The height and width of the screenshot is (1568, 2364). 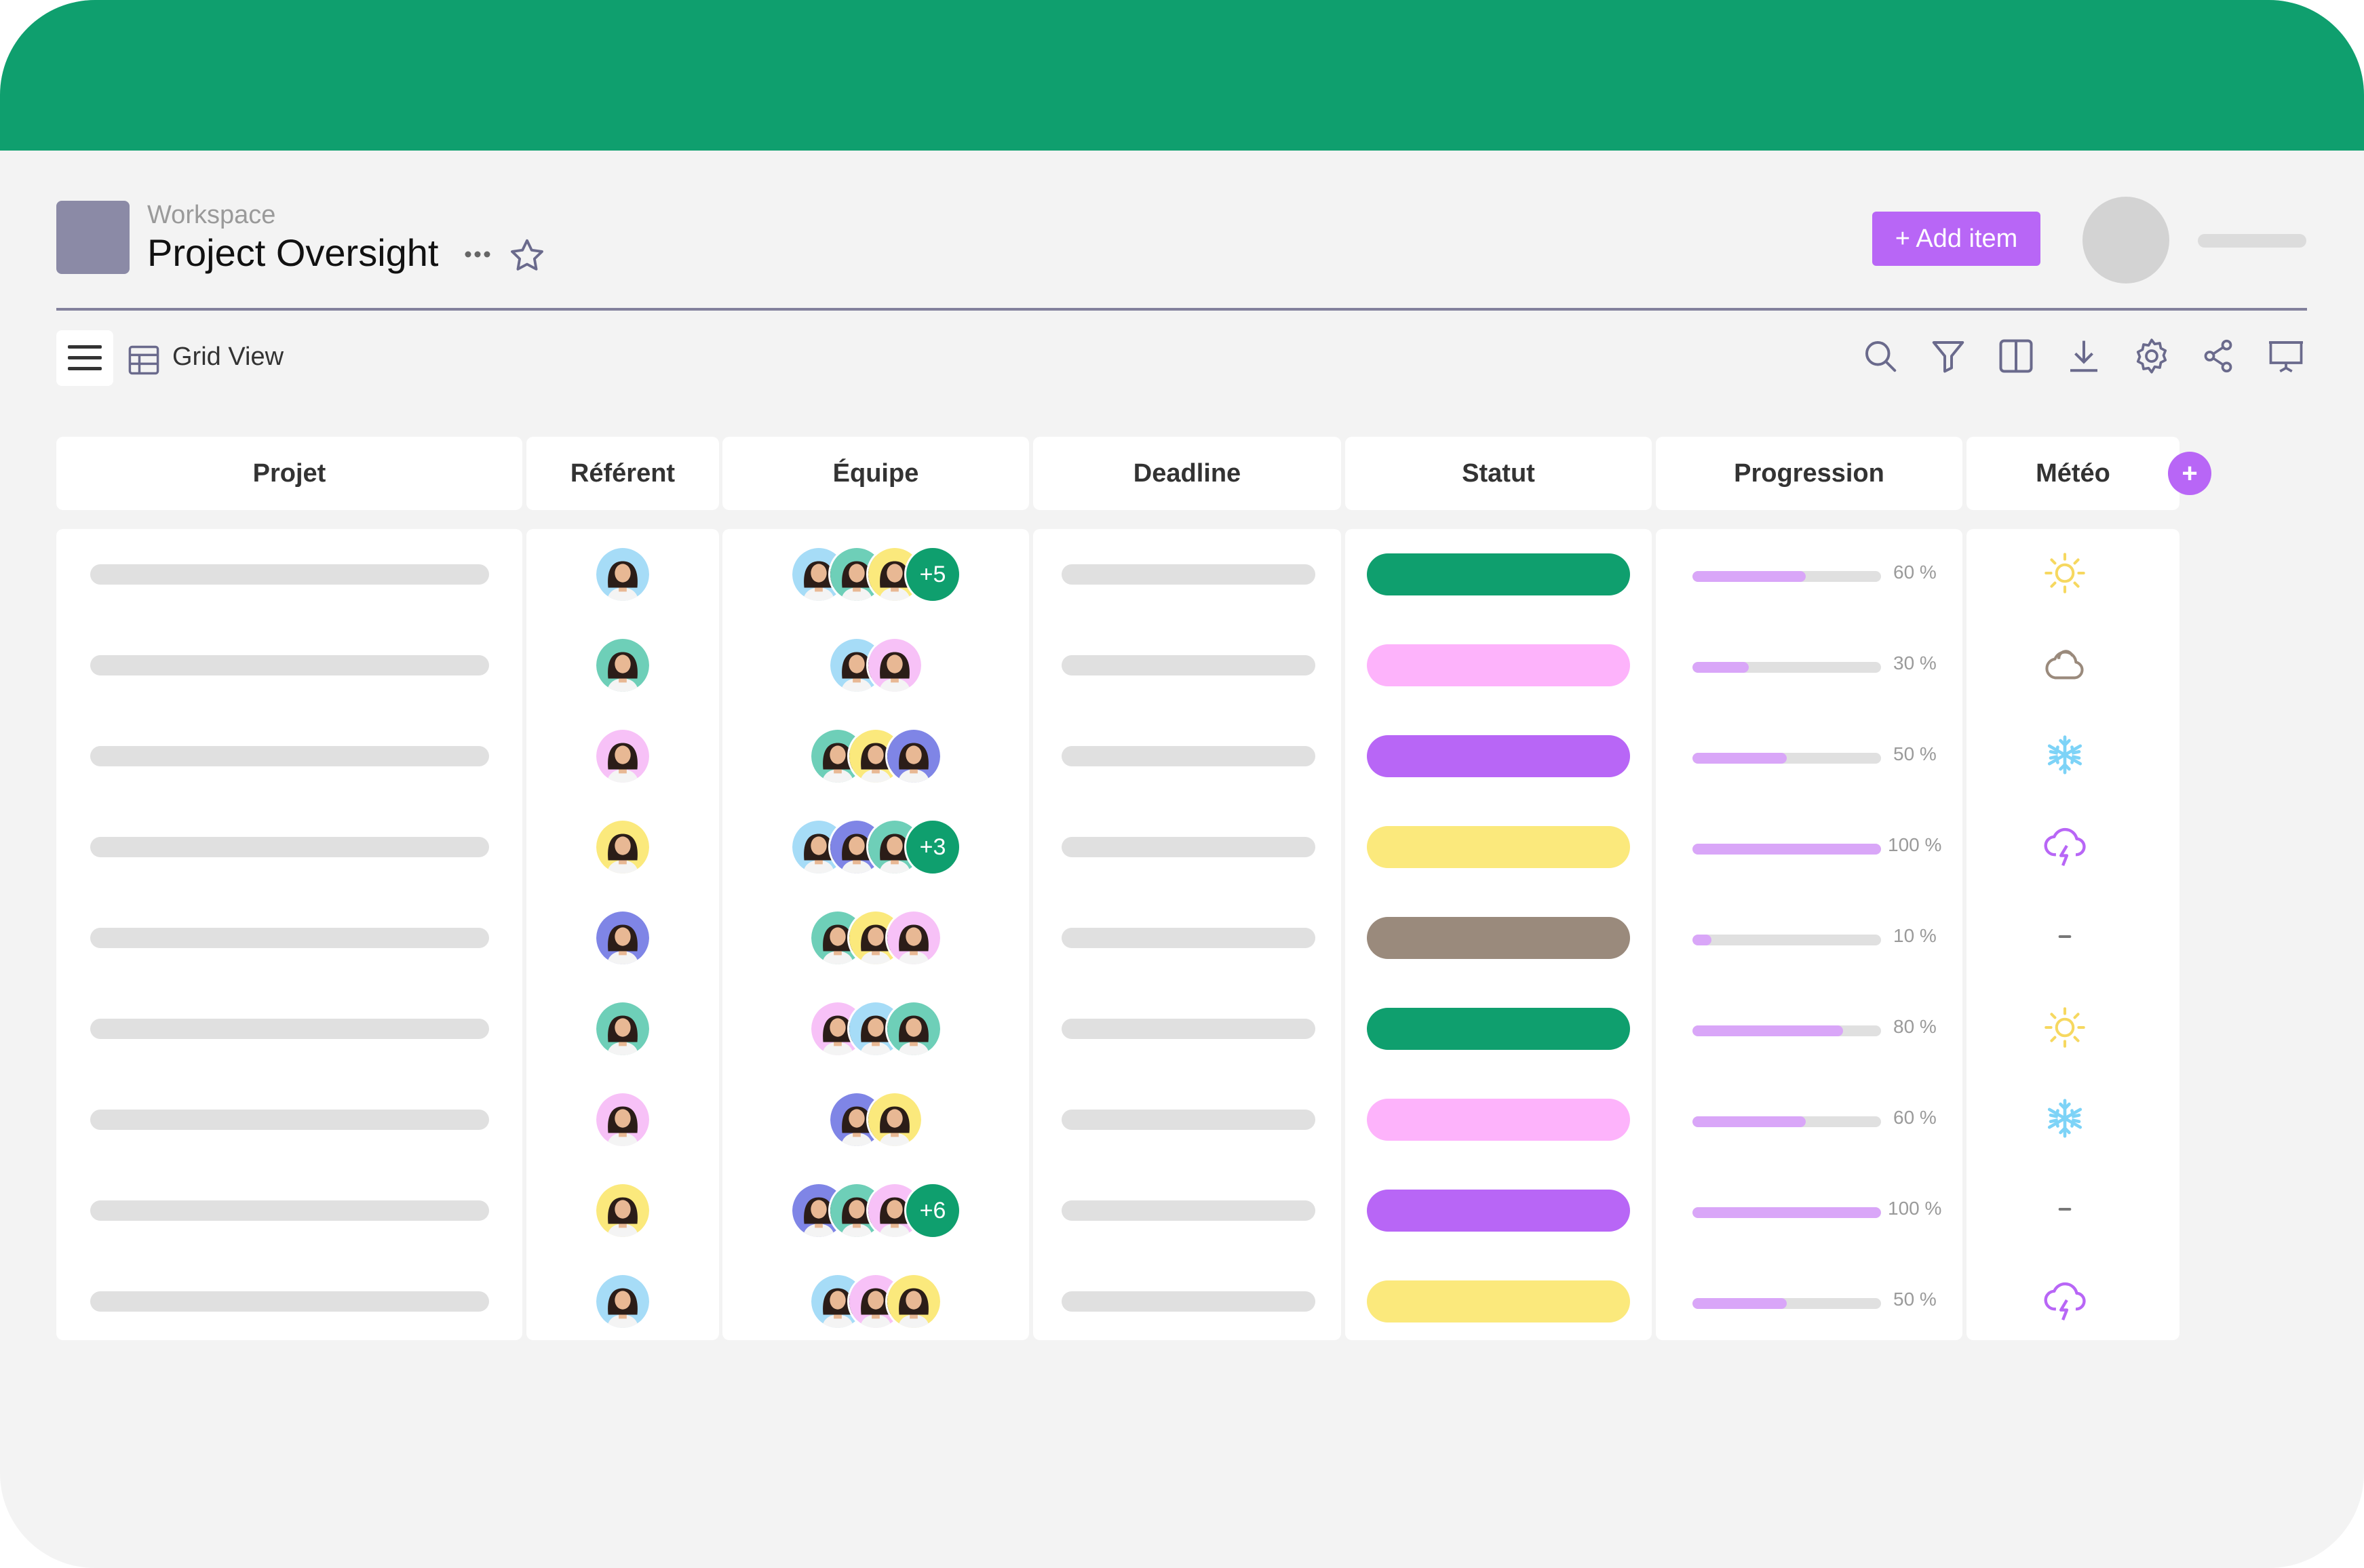 What do you see at coordinates (1809, 473) in the screenshot?
I see `column-header-progression: Progression` at bounding box center [1809, 473].